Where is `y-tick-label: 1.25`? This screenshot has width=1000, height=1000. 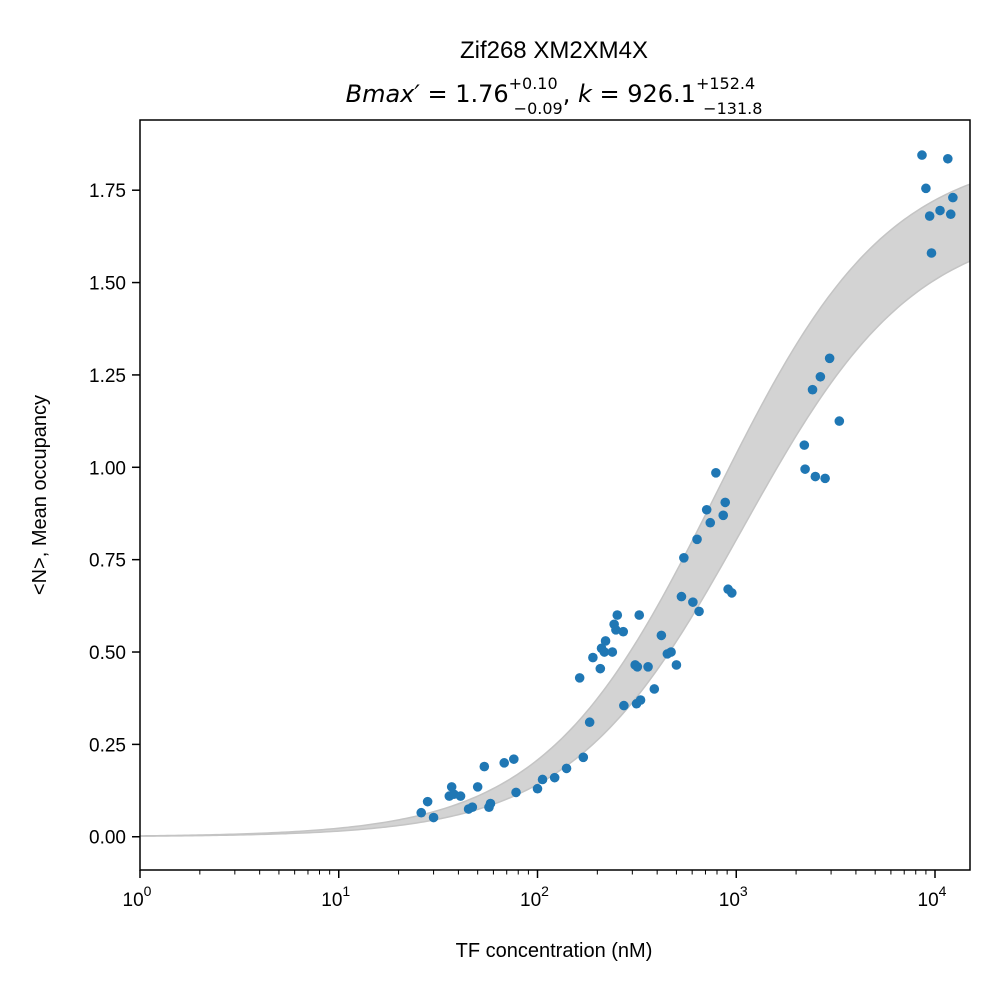 y-tick-label: 1.25 is located at coordinates (107, 376).